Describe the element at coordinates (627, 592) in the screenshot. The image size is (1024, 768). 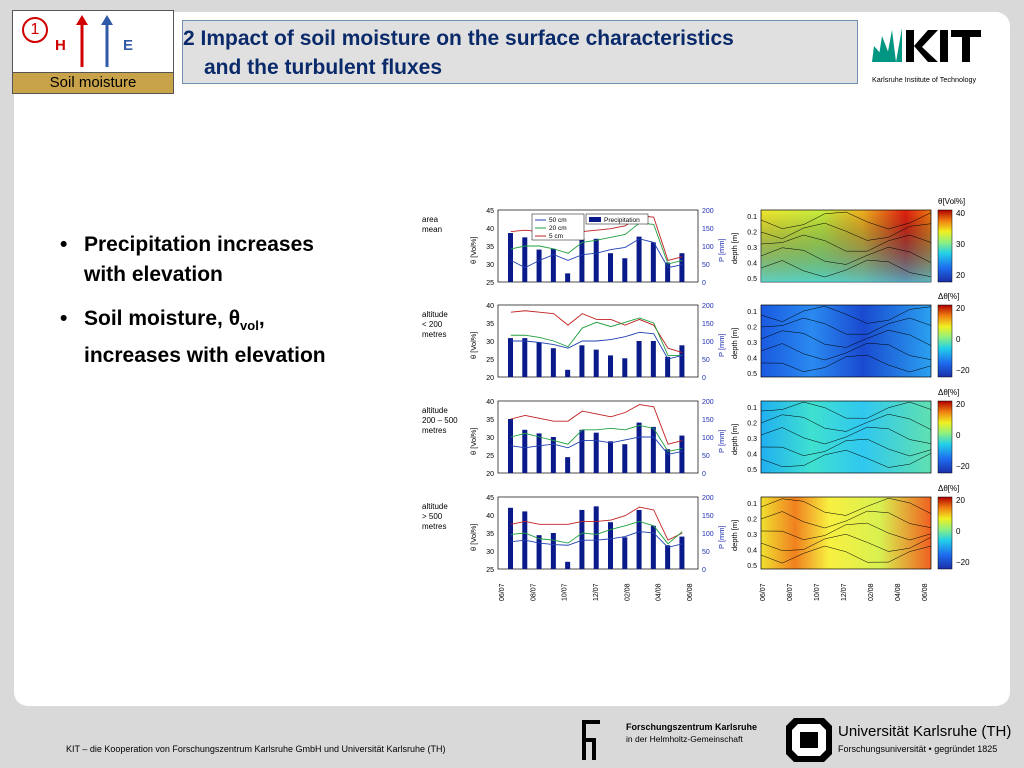
I see `date-tick: 02/08` at that location.